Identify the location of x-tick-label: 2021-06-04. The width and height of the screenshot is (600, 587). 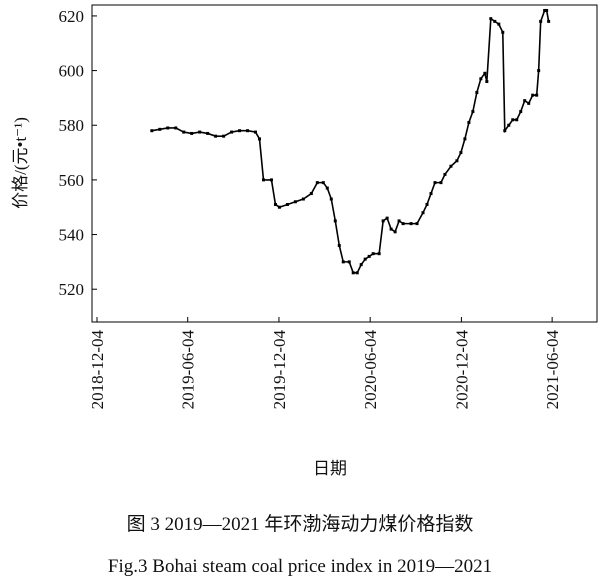
(552, 370).